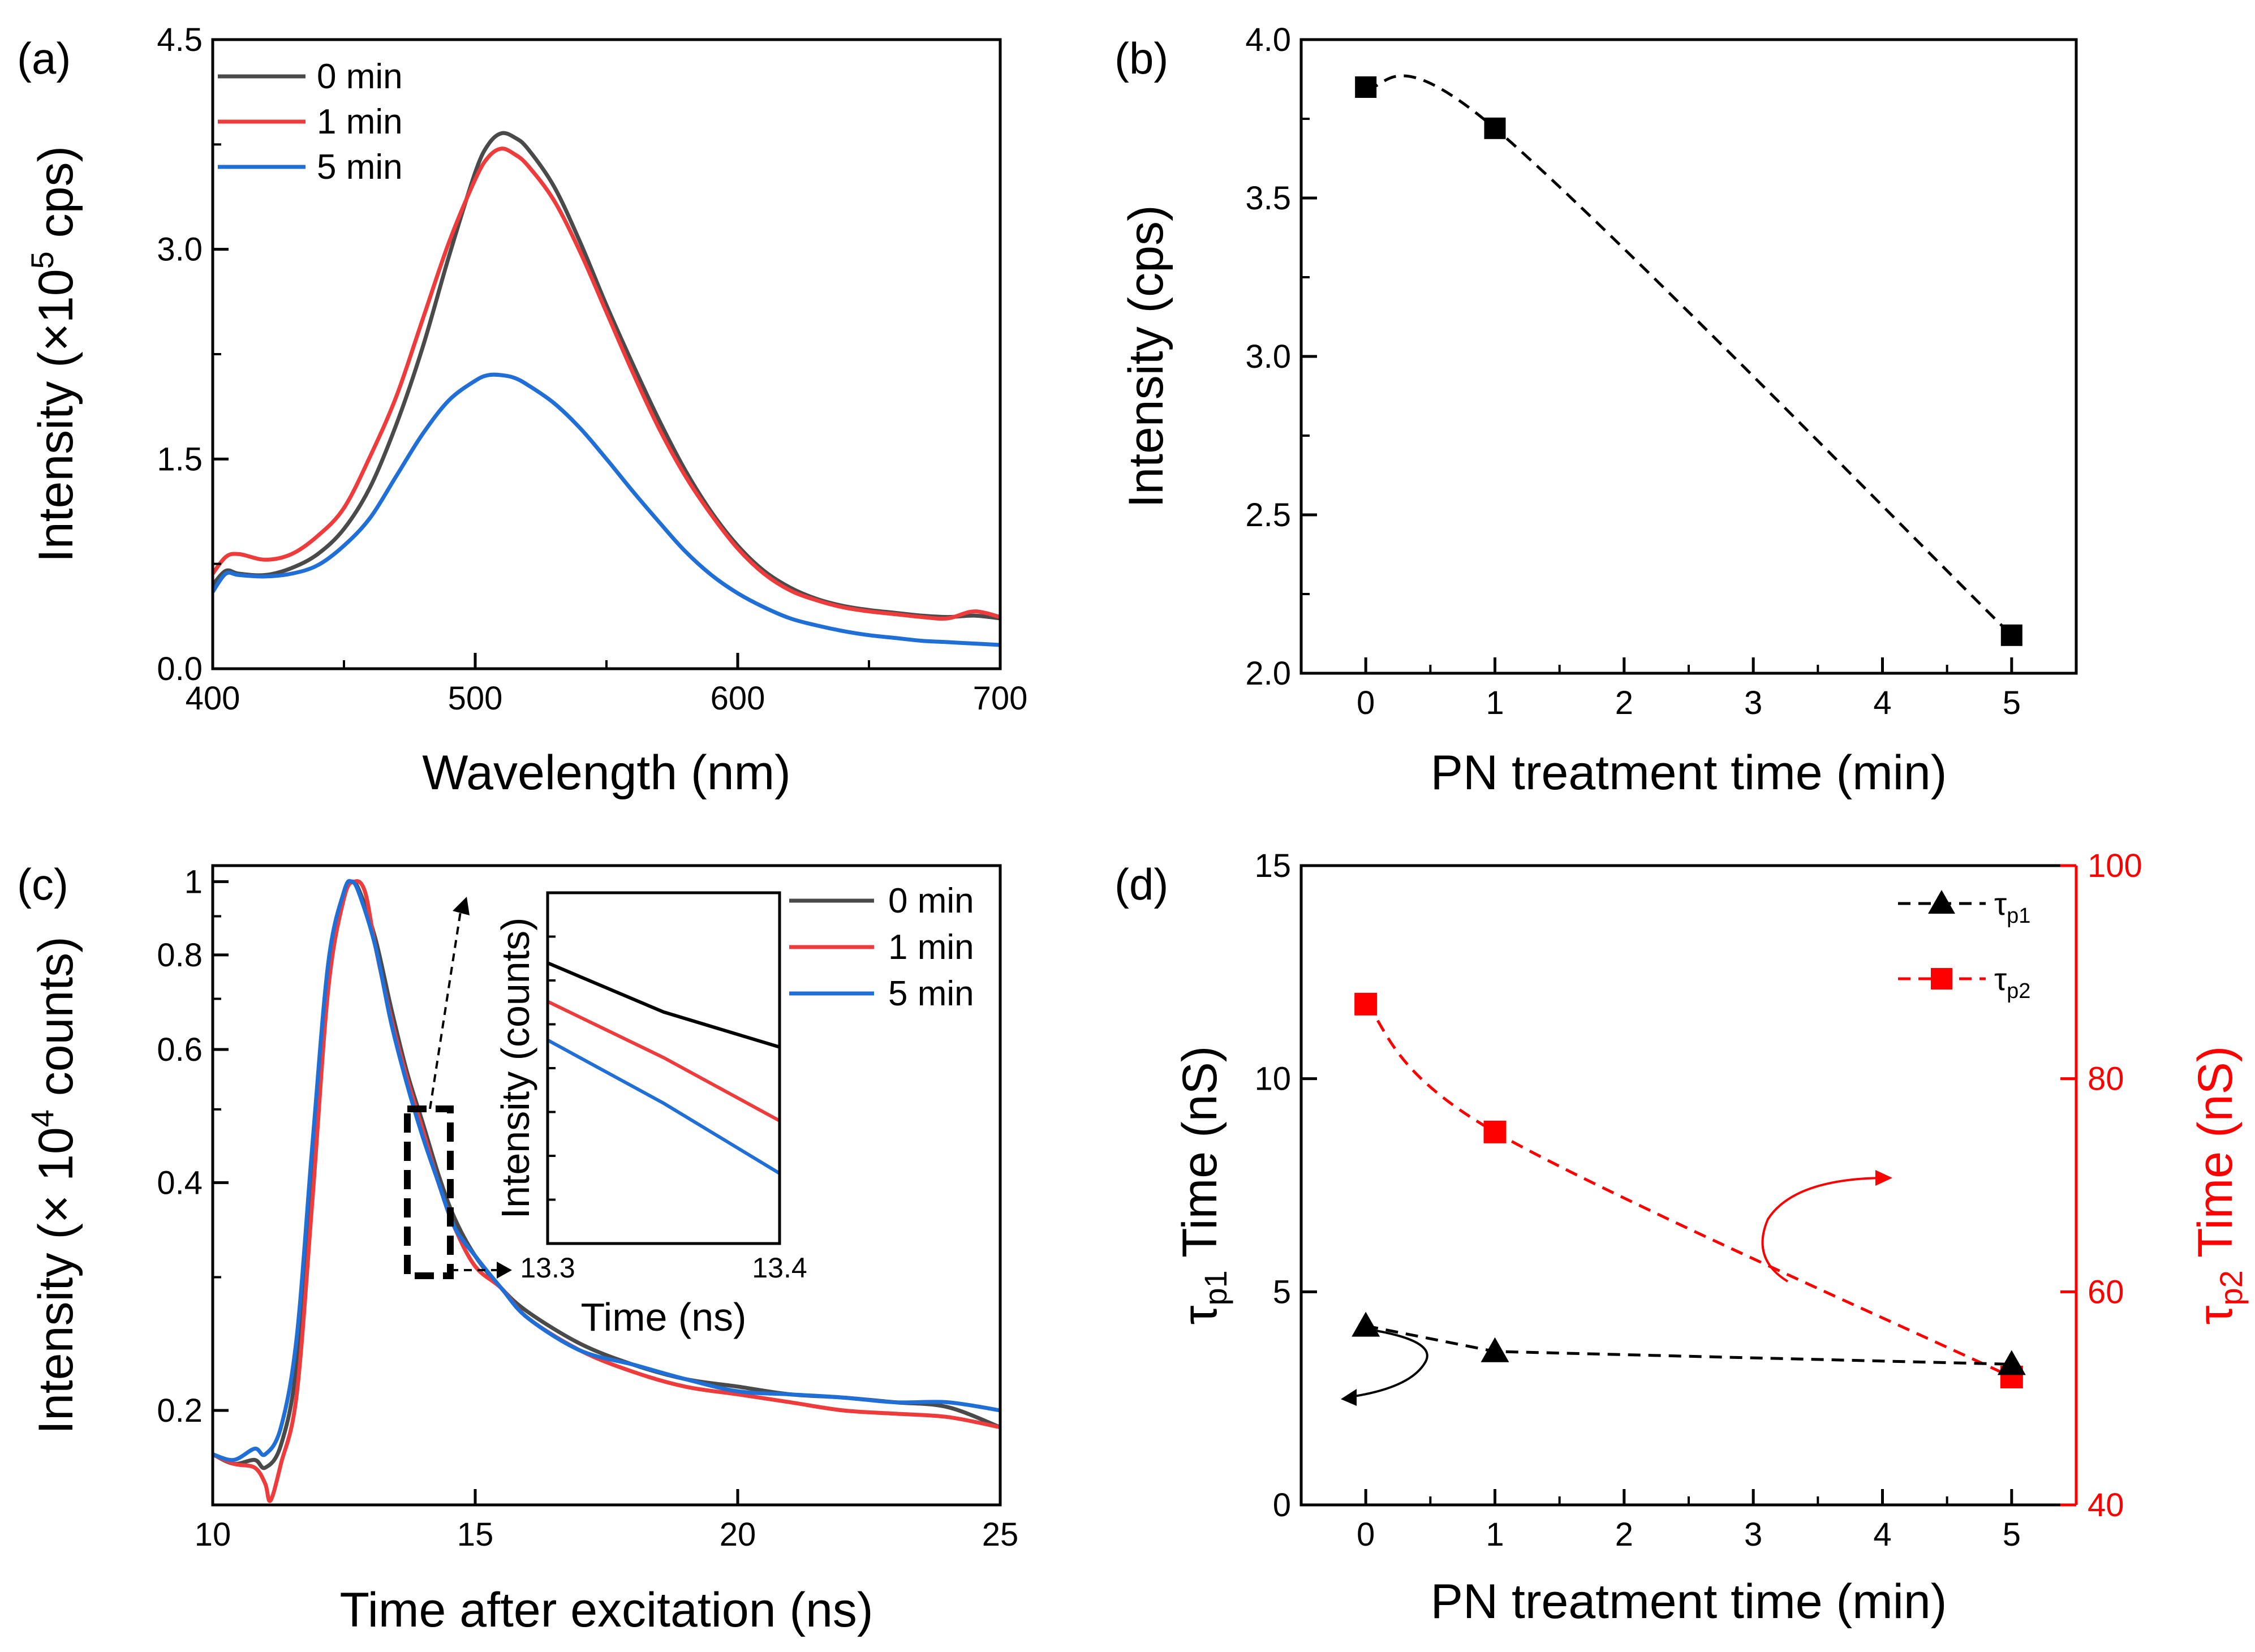 The height and width of the screenshot is (1652, 2255). I want to click on x-tick-label: 0, so click(1366, 1534).